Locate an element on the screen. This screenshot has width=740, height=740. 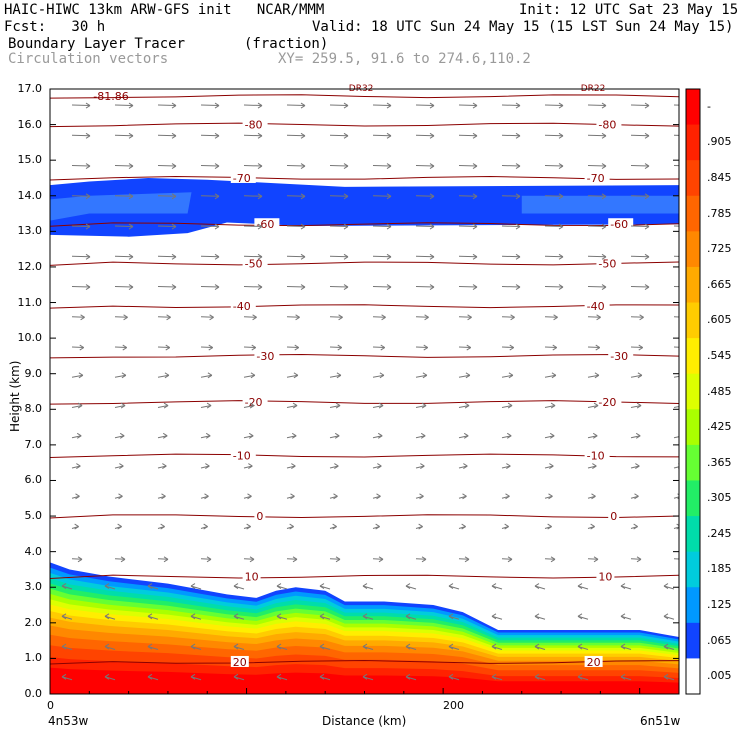
contour-label: 10 is located at coordinates (605, 577).